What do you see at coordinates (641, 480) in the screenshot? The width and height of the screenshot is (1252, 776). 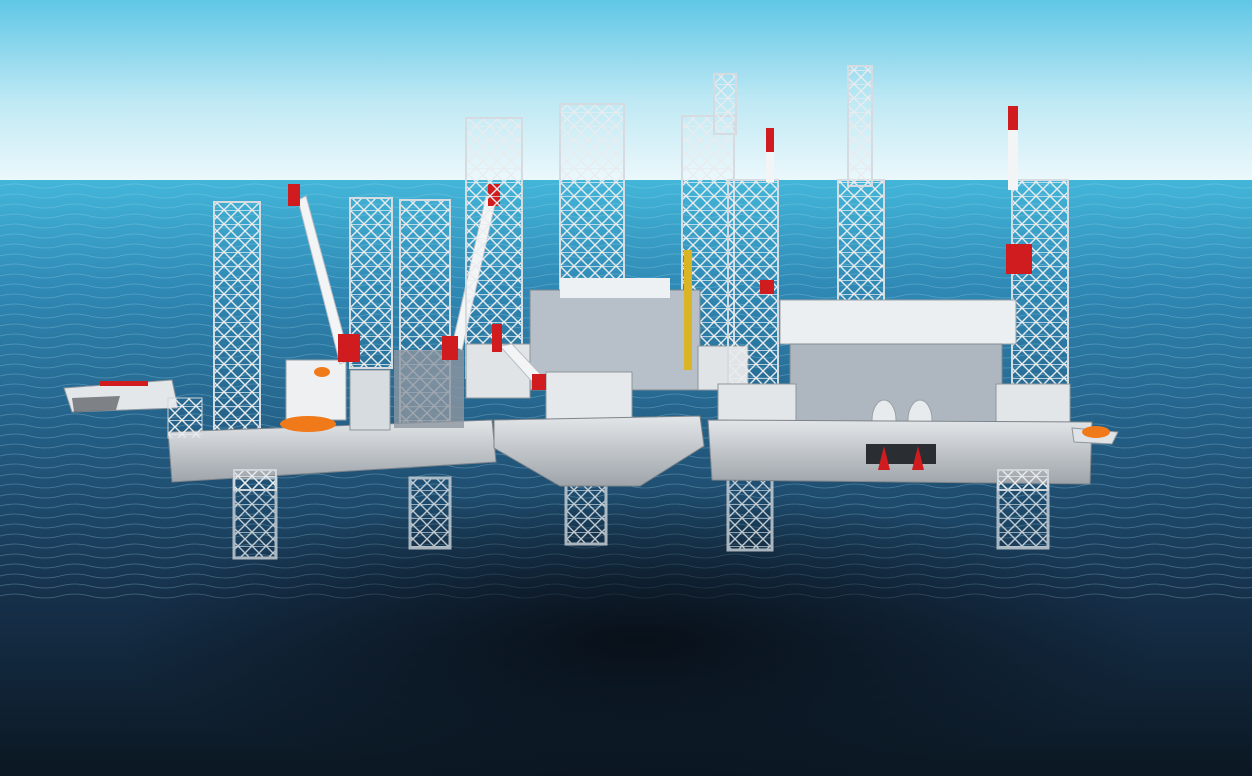 I see `upper-legs` at bounding box center [641, 480].